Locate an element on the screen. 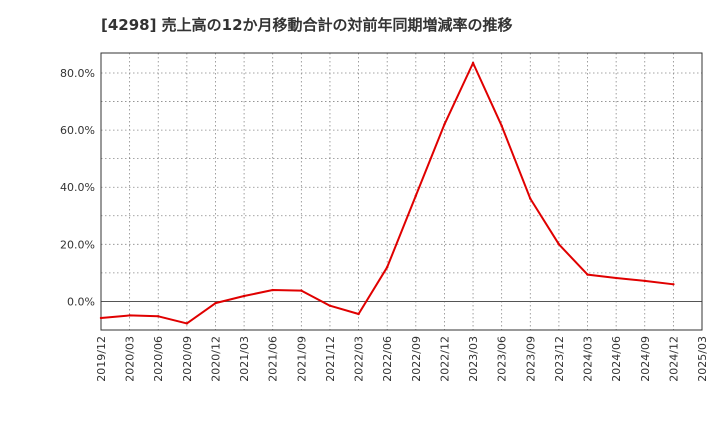  y-tick-label: 80.0% is located at coordinates (77, 73).